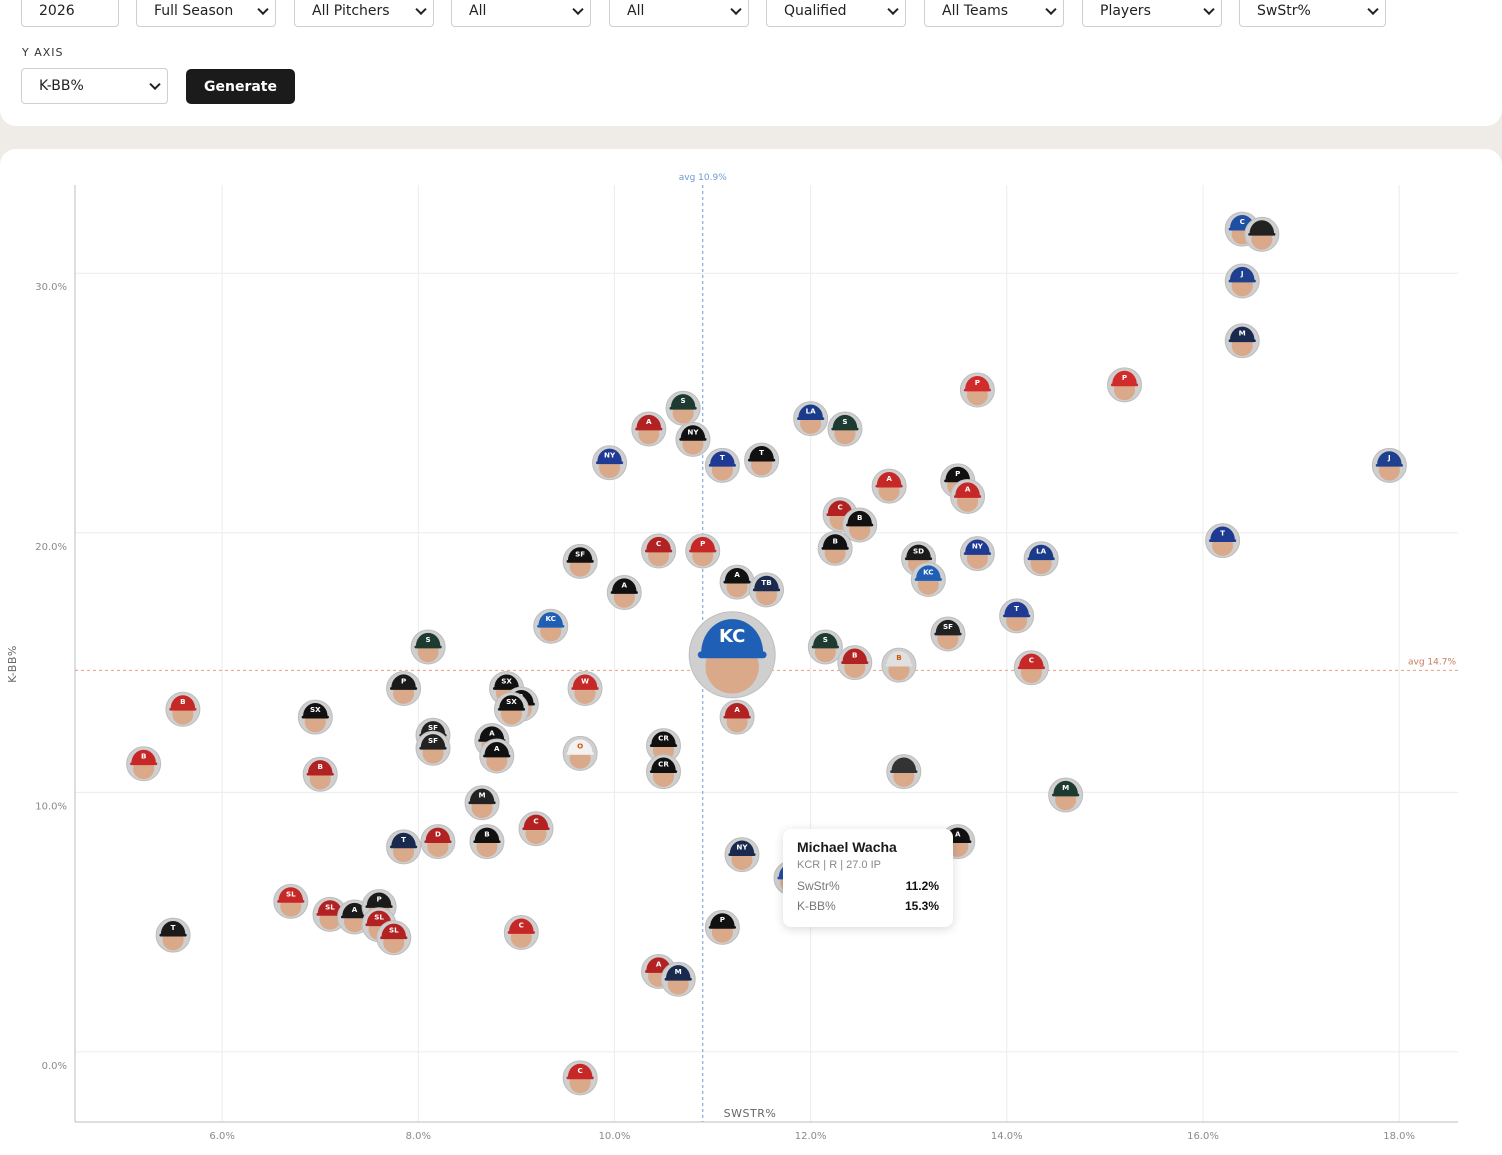 The height and width of the screenshot is (1155, 1502). Describe the element at coordinates (679, 13) in the screenshot. I see `league-select: All` at that location.